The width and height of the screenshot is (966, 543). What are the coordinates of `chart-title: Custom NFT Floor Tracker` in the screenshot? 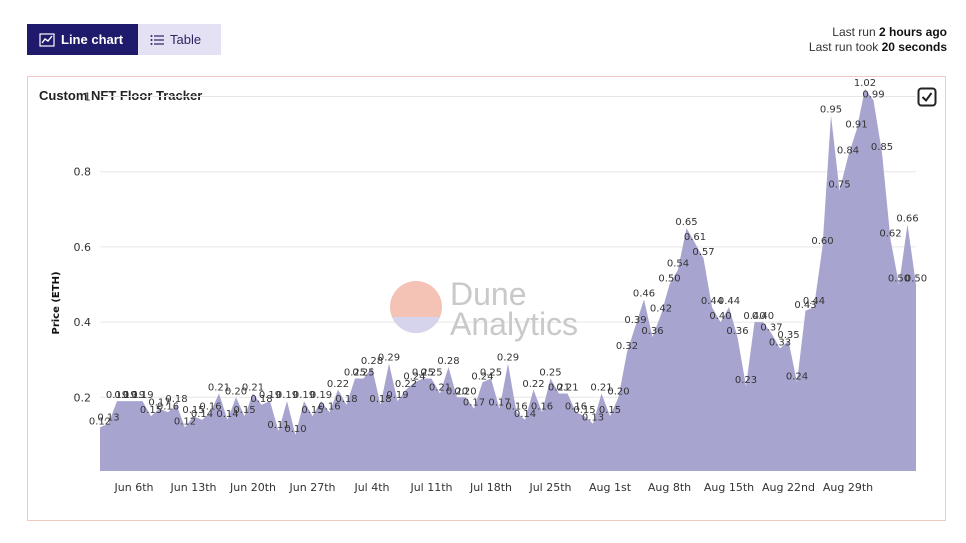 It's located at (121, 95).